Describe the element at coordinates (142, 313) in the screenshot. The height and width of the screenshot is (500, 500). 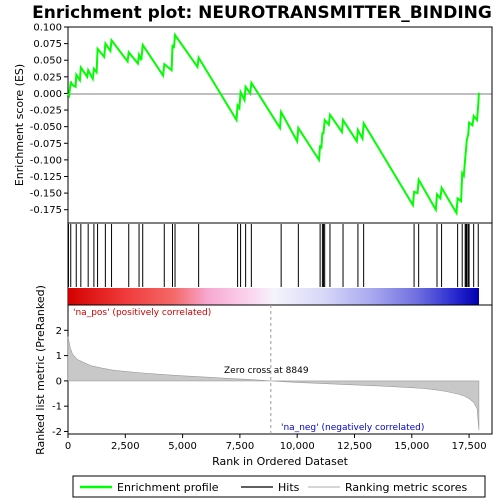
I see `pos-correlated-label: 'na_pos' (positively correlated)` at that location.